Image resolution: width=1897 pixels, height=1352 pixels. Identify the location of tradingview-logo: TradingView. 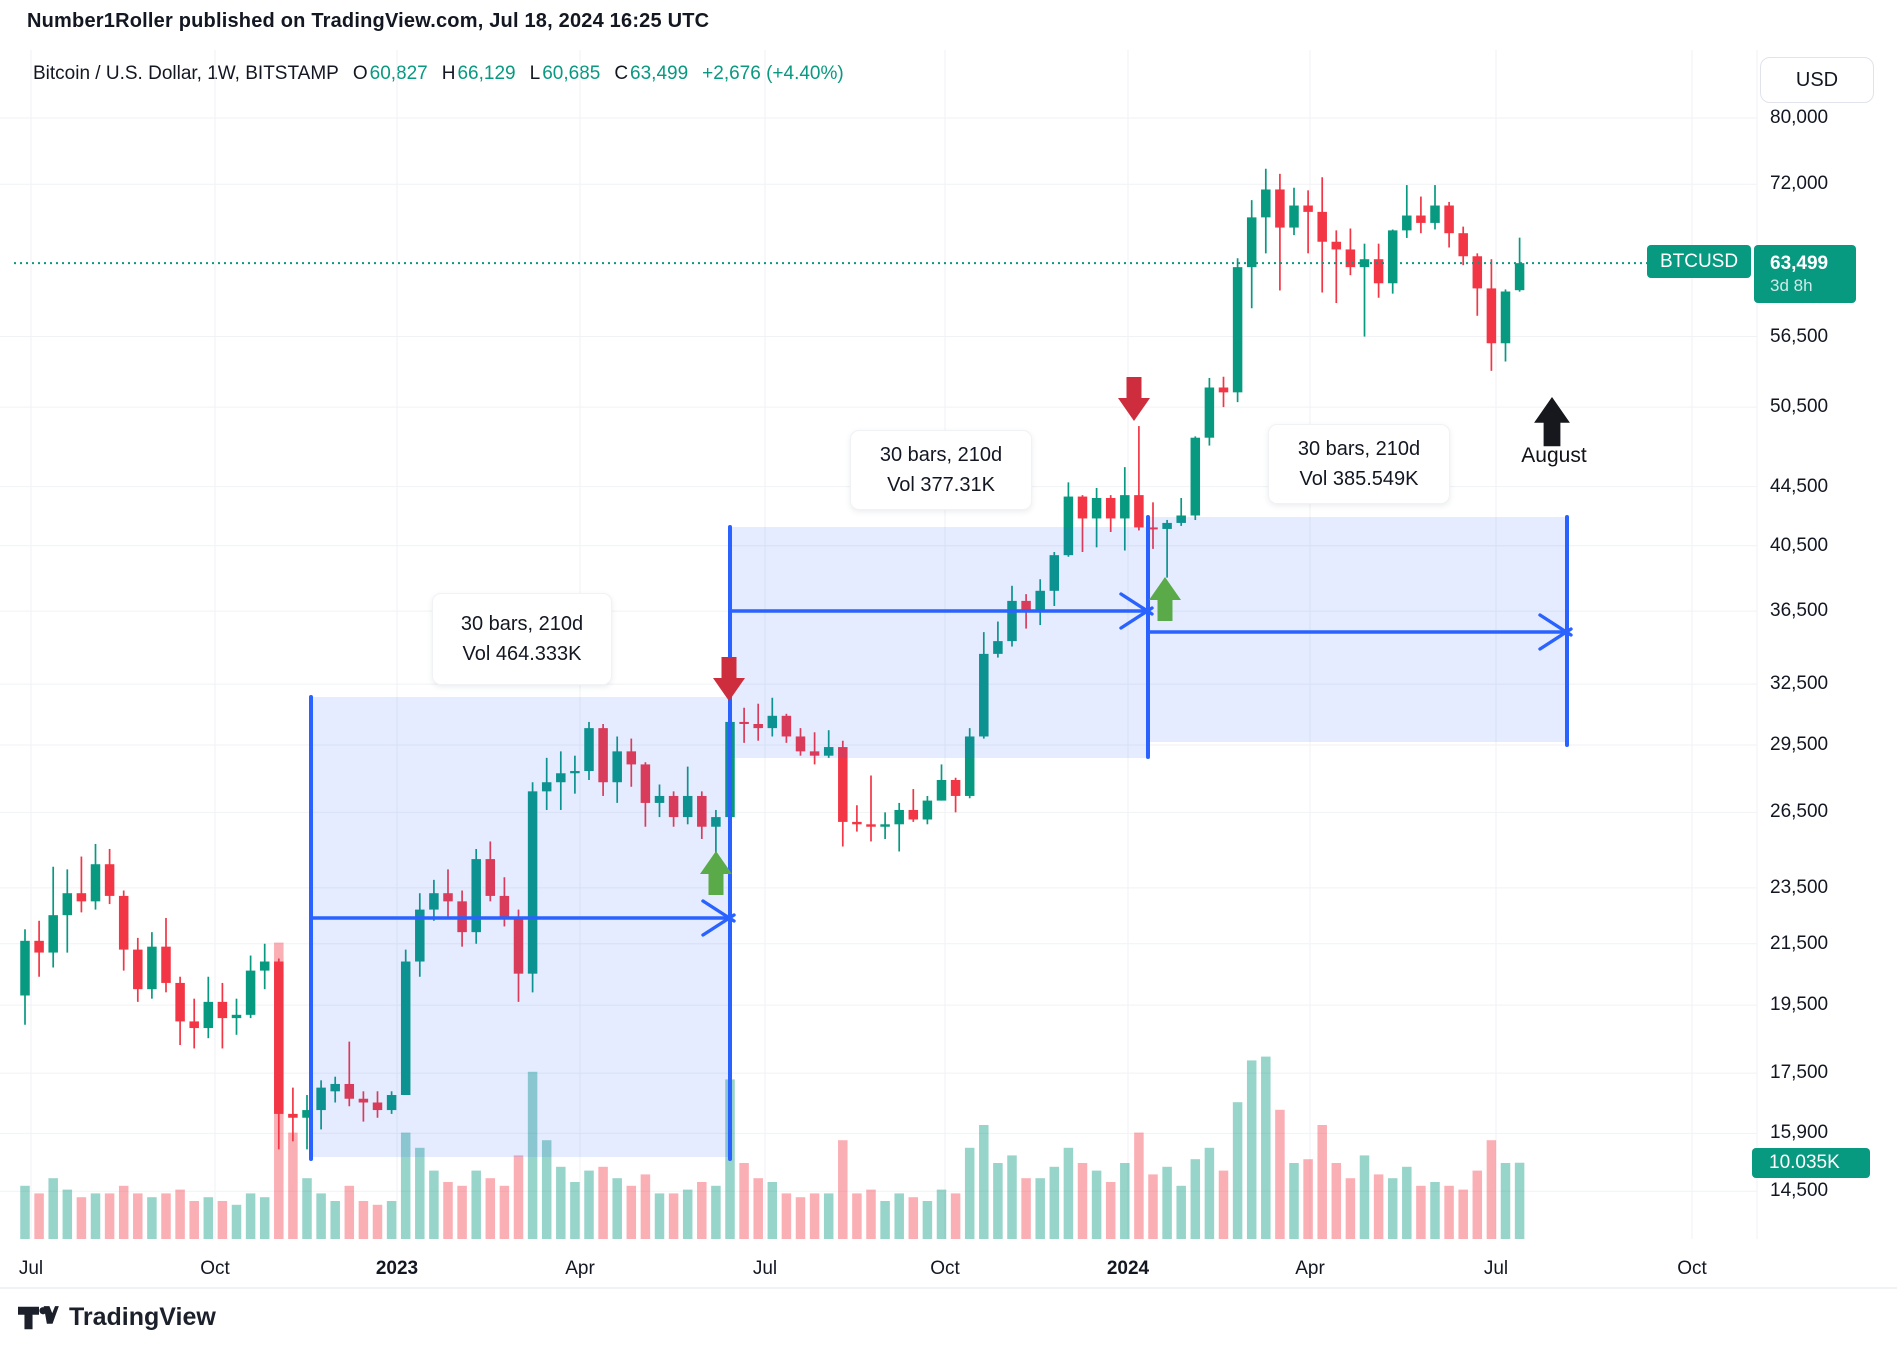
(117, 1317).